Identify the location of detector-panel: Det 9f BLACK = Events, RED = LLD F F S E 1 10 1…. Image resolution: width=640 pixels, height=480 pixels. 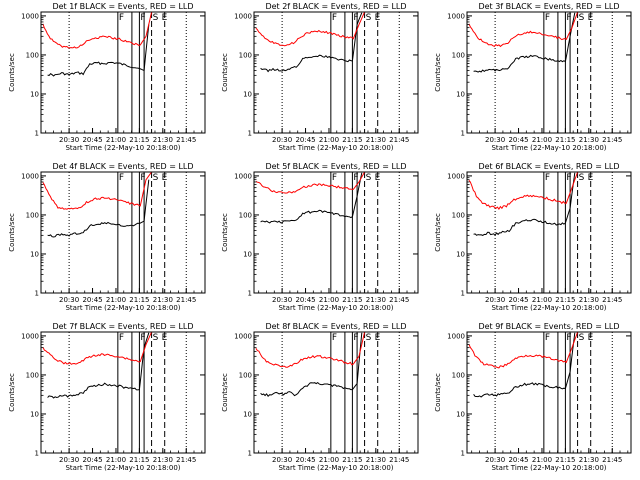
(532, 400).